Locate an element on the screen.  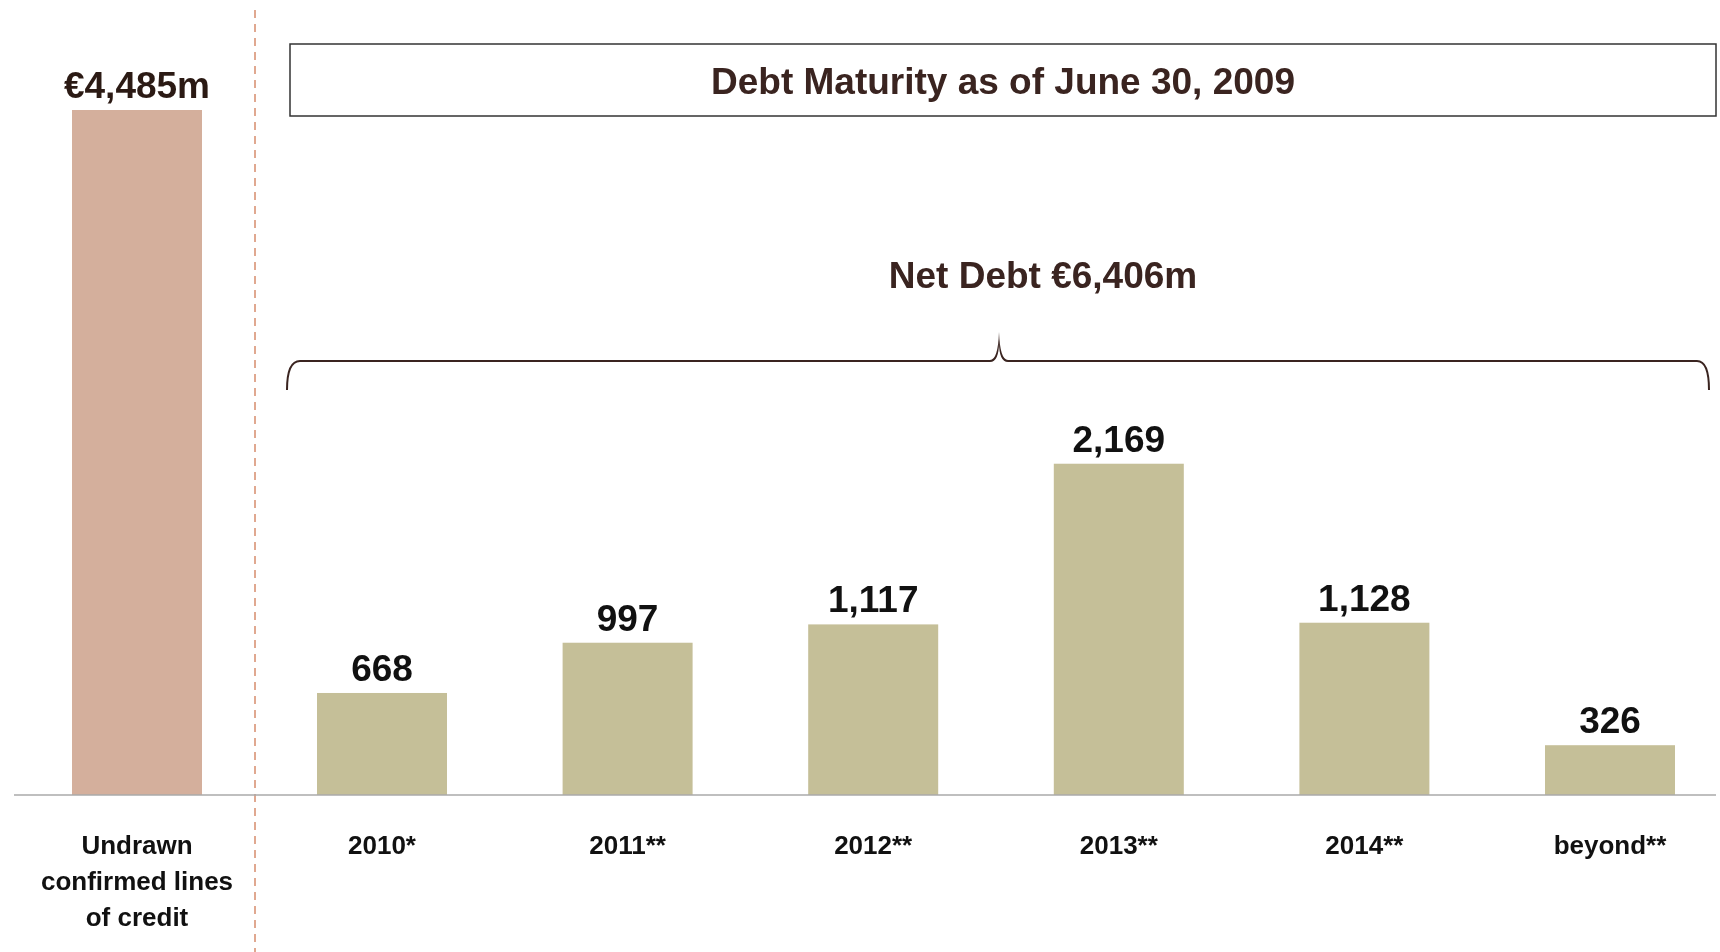
data-label: 997 is located at coordinates (627, 618).